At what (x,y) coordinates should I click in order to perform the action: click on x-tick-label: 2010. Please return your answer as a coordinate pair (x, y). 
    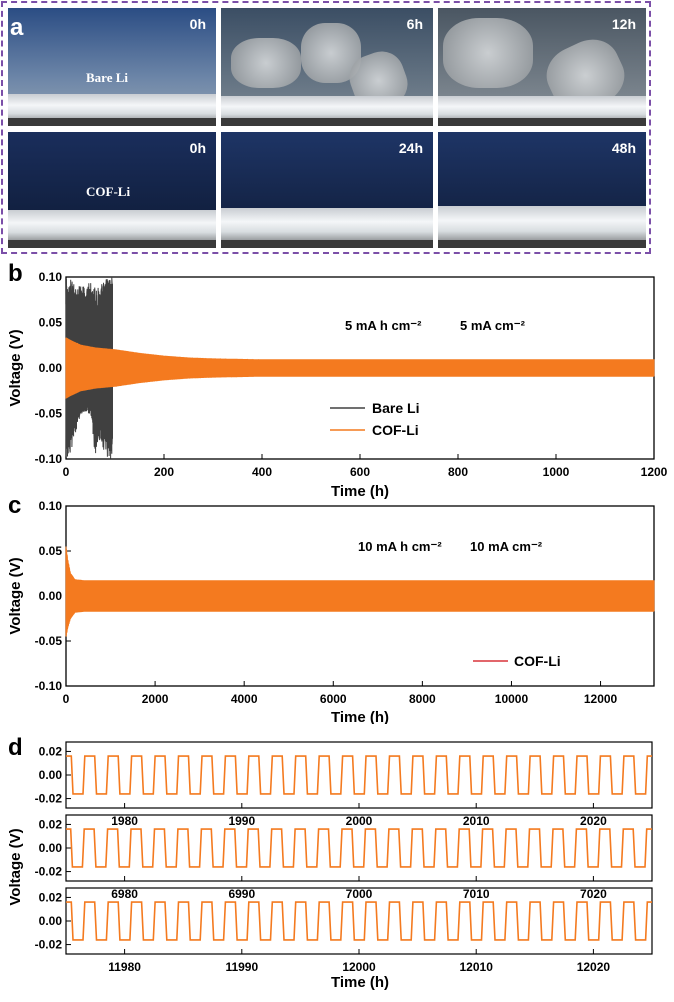
    Looking at the image, I should click on (476, 821).